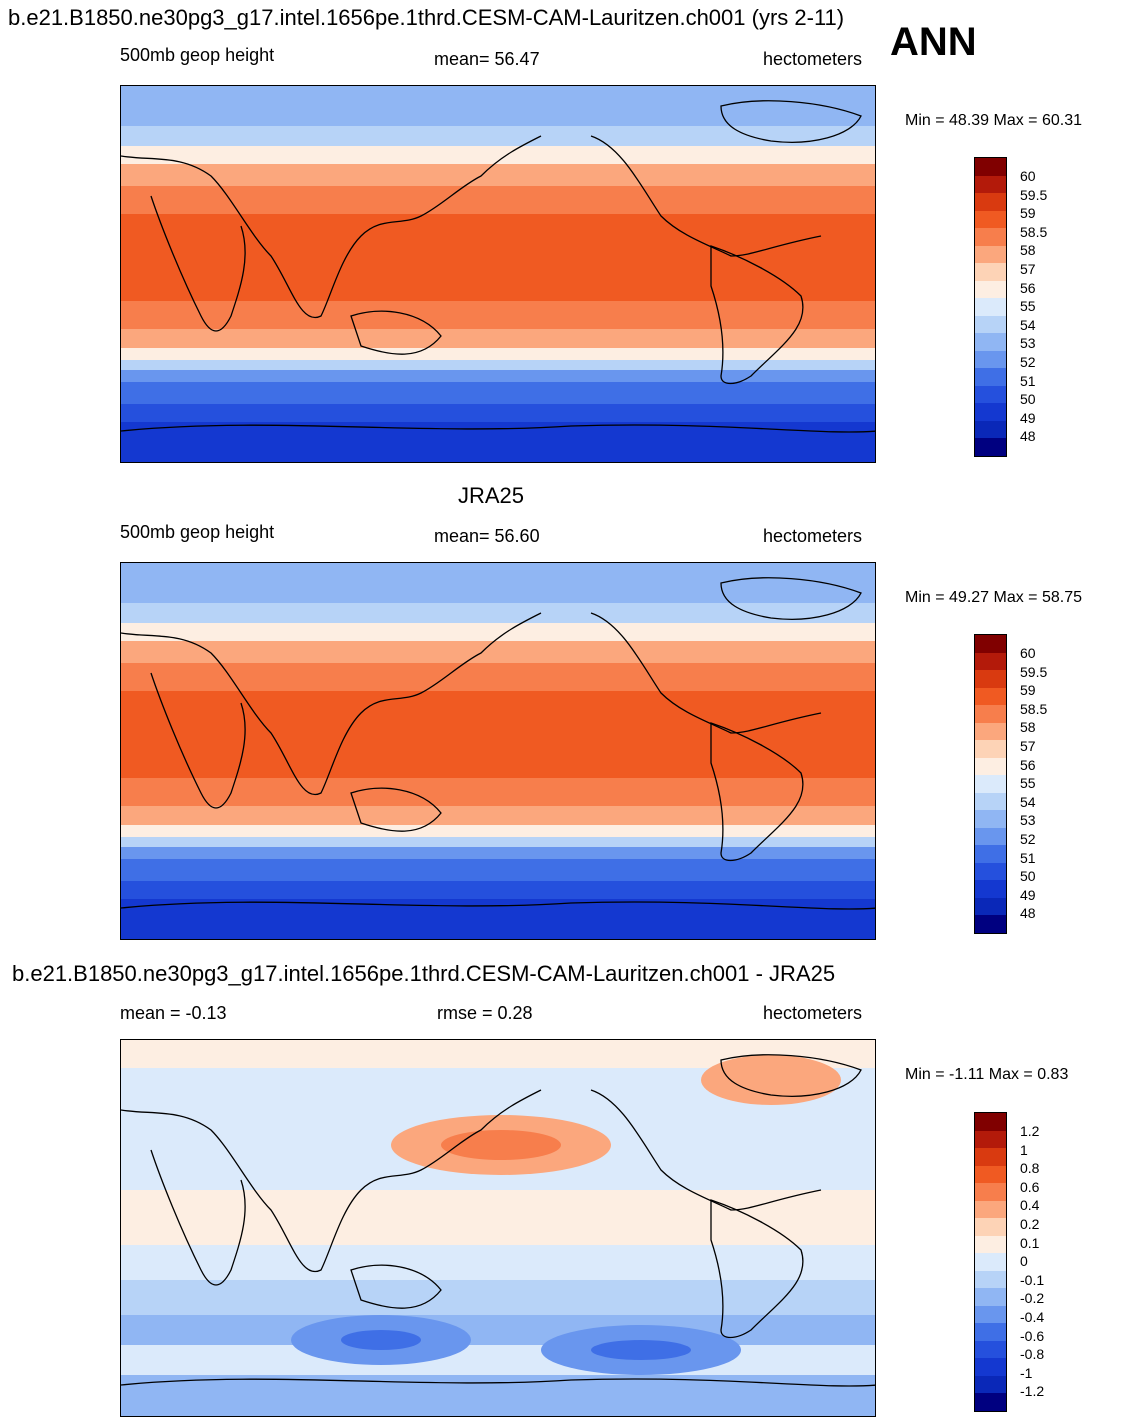 The width and height of the screenshot is (1126, 1425). I want to click on panel-model-units: hectometers, so click(813, 59).